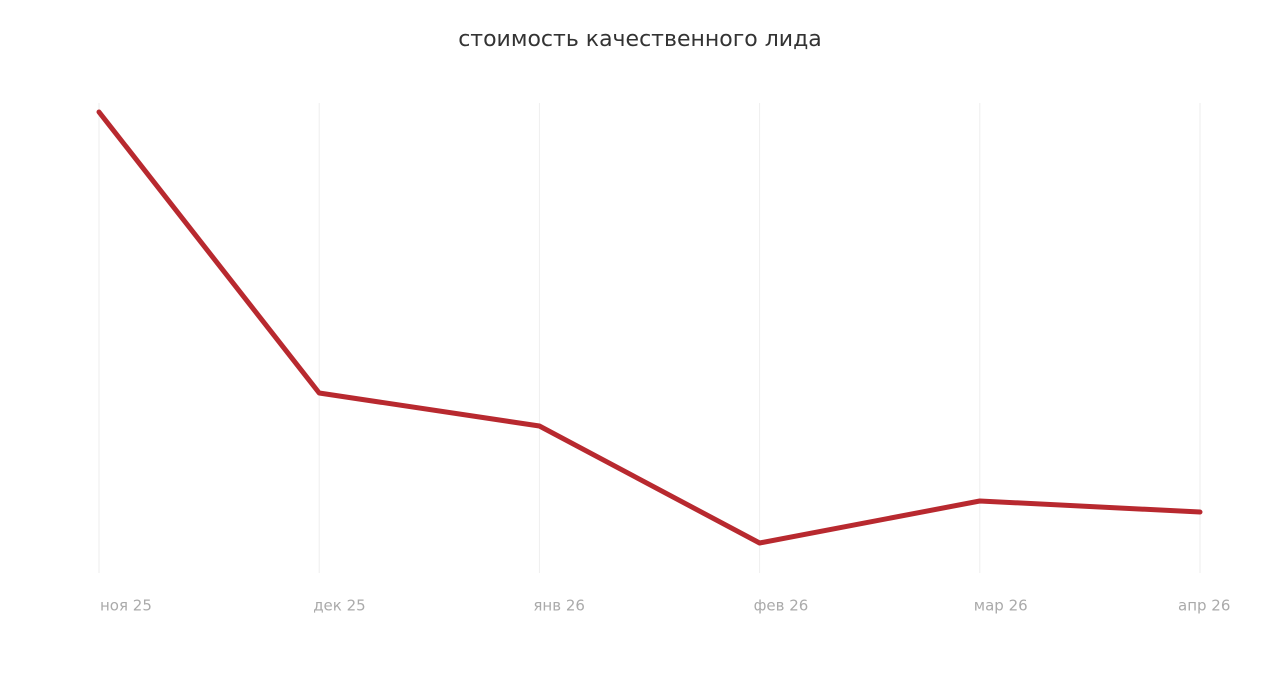 The height and width of the screenshot is (683, 1280). I want to click on x-tick-label: фев 26, so click(781, 606).